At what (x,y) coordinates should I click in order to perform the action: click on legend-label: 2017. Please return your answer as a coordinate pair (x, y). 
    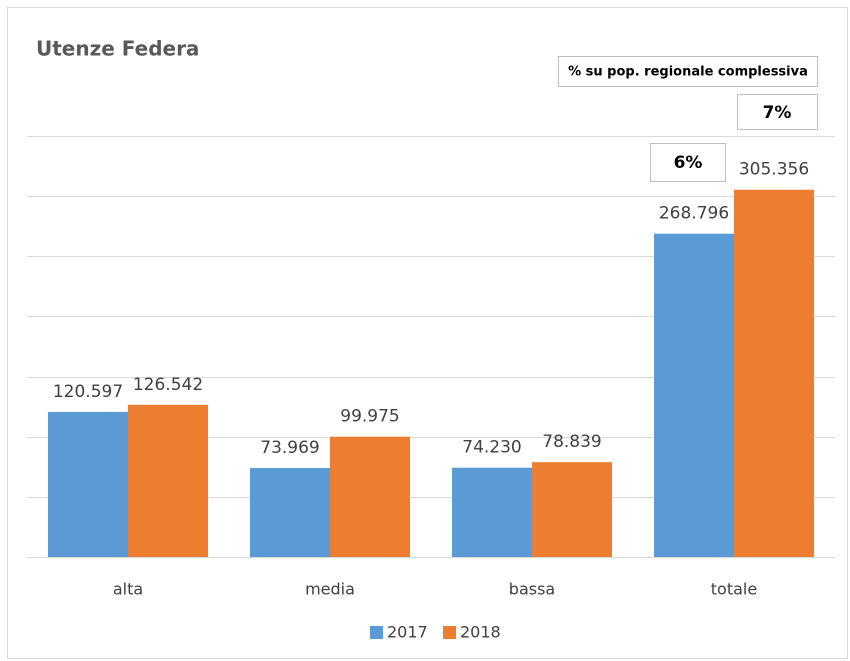
    Looking at the image, I should click on (407, 632).